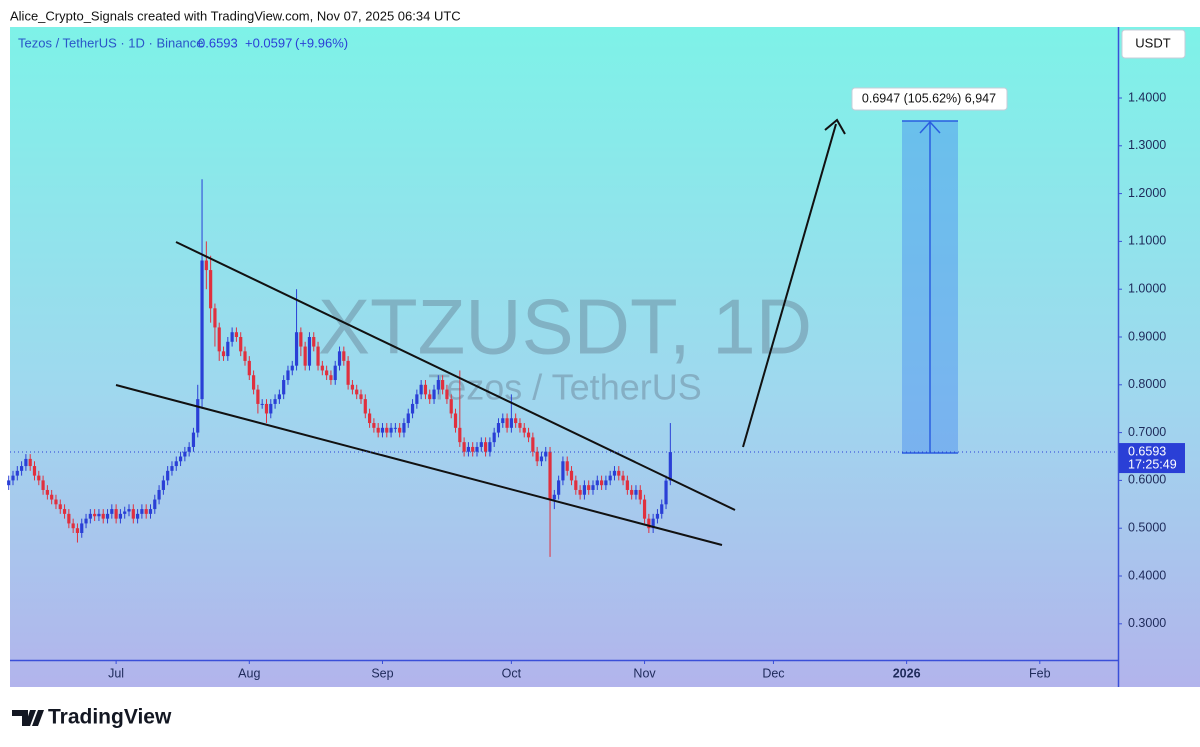 The width and height of the screenshot is (1200, 747). Describe the element at coordinates (773, 673) in the screenshot. I see `x-tick-label: Dec` at that location.